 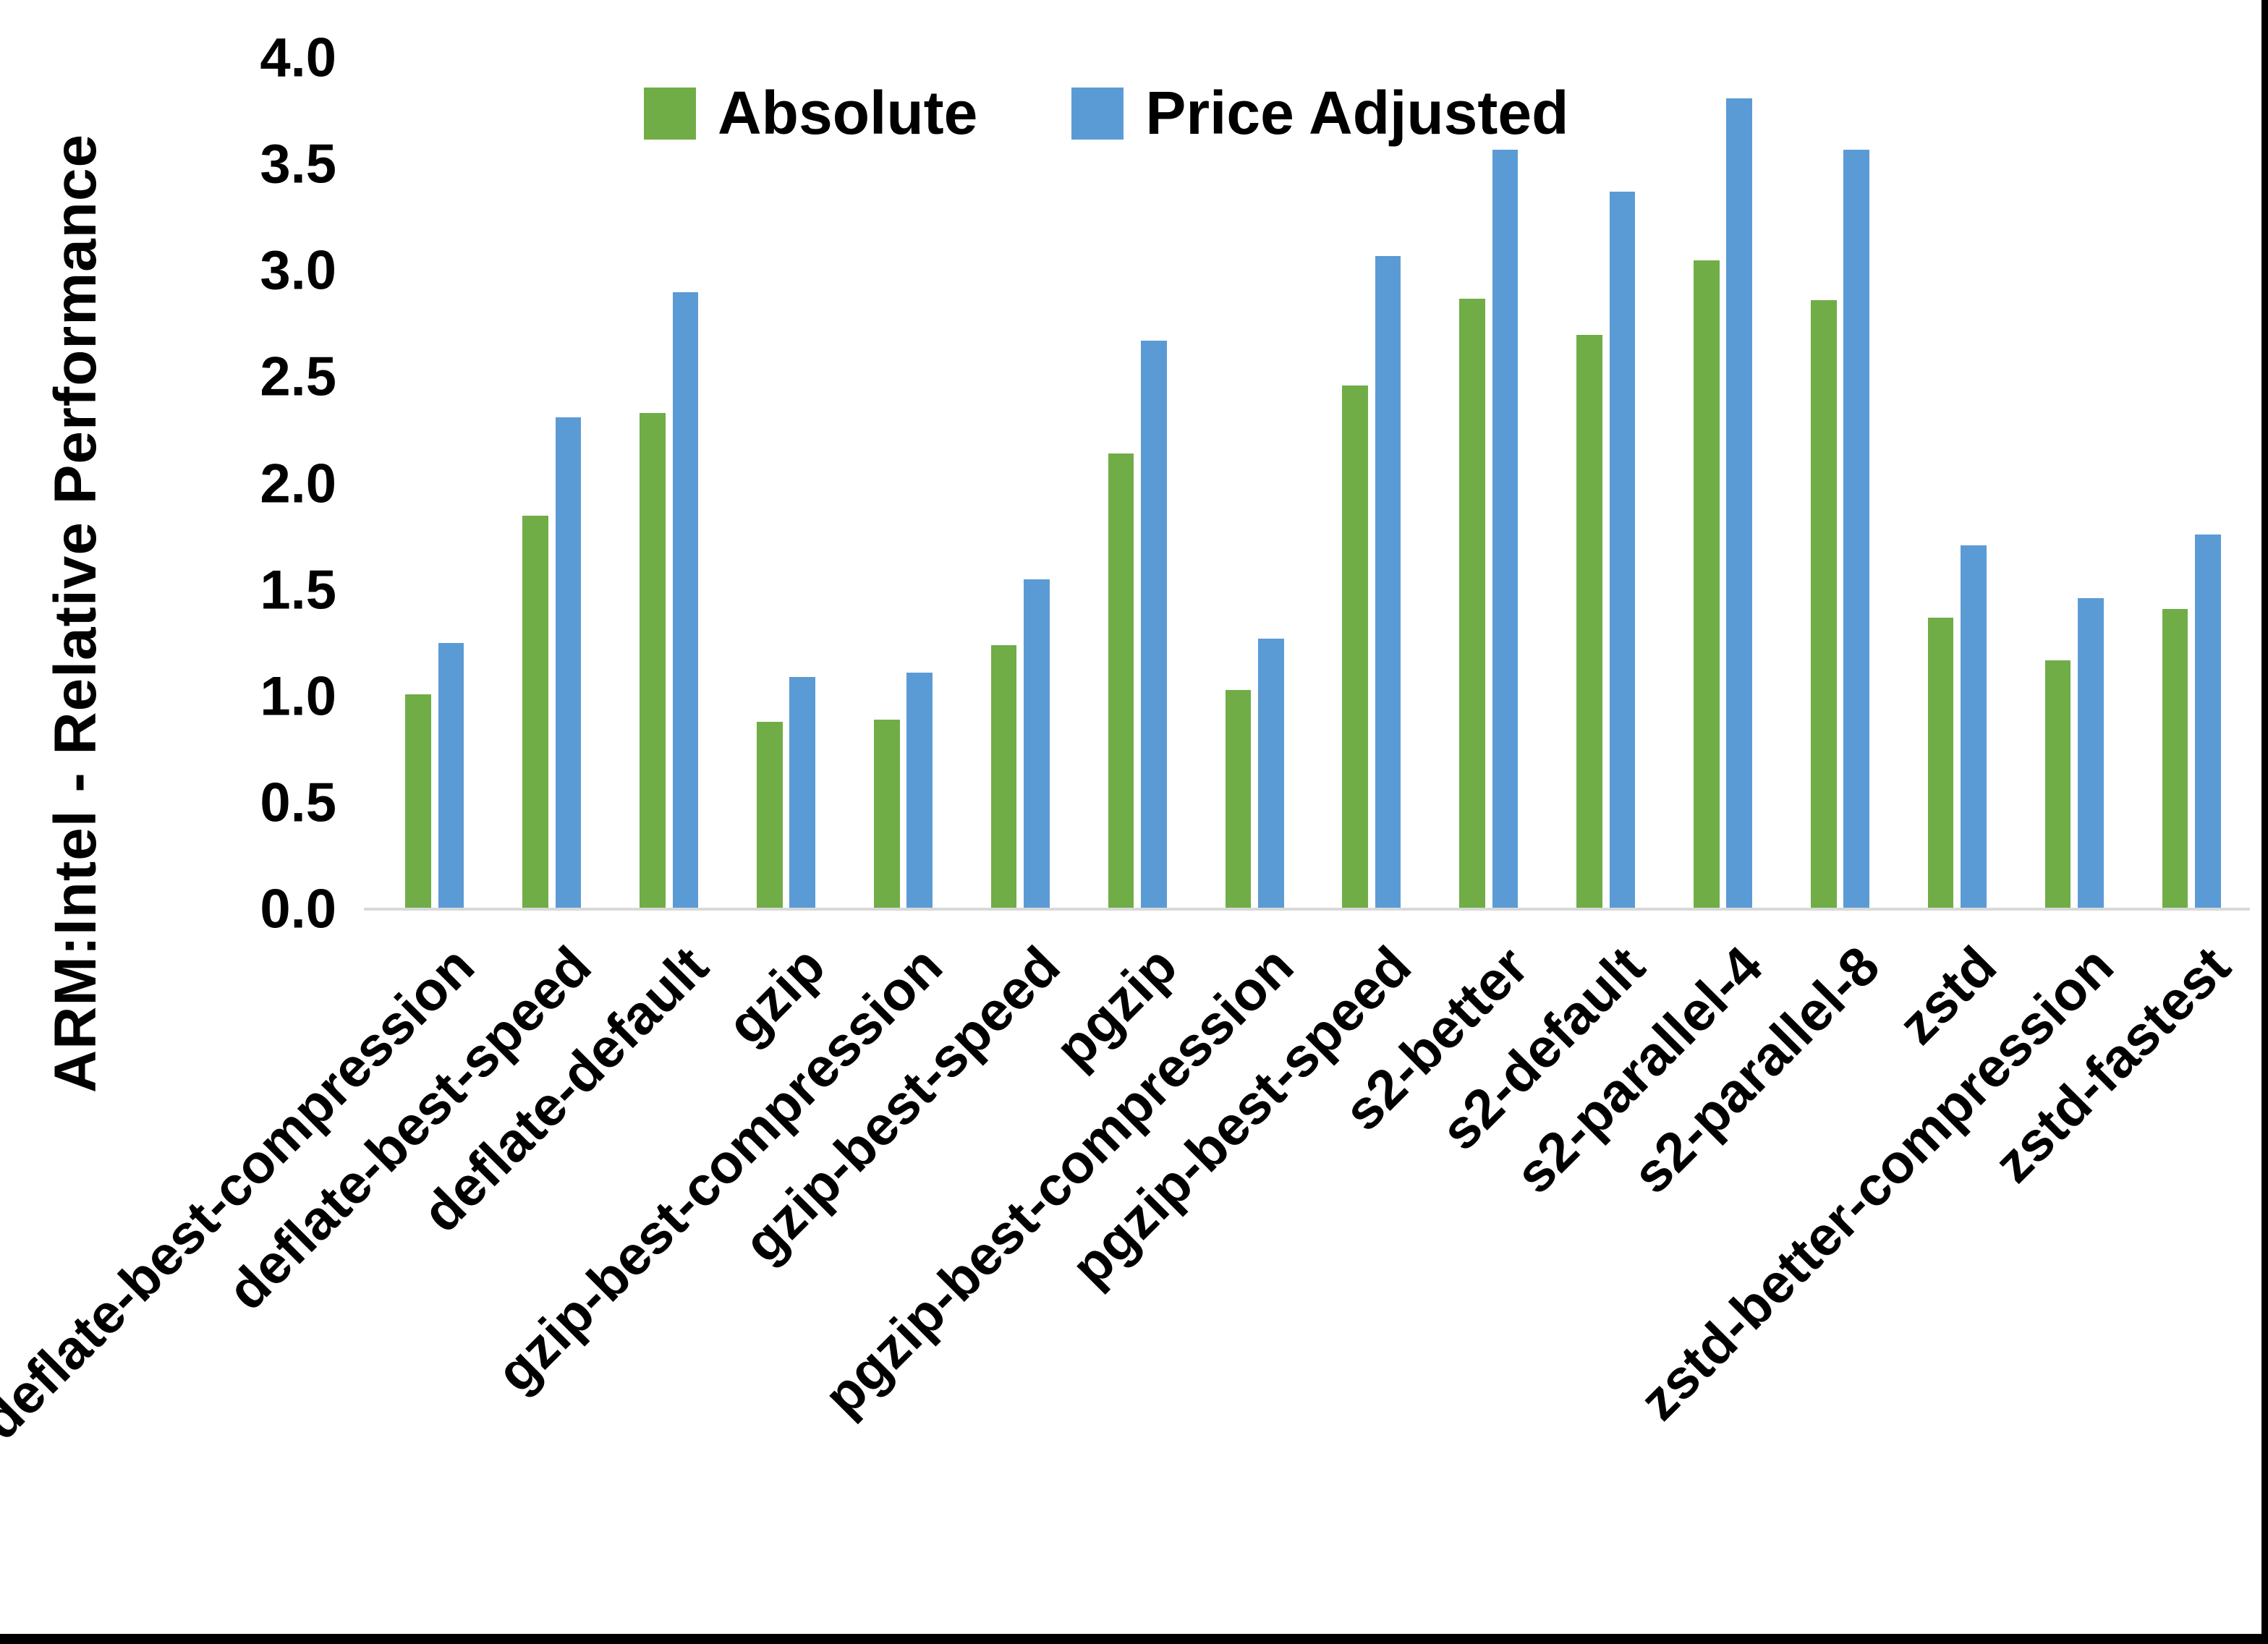 What do you see at coordinates (298, 270) in the screenshot?
I see `y-tick-label: 3.0` at bounding box center [298, 270].